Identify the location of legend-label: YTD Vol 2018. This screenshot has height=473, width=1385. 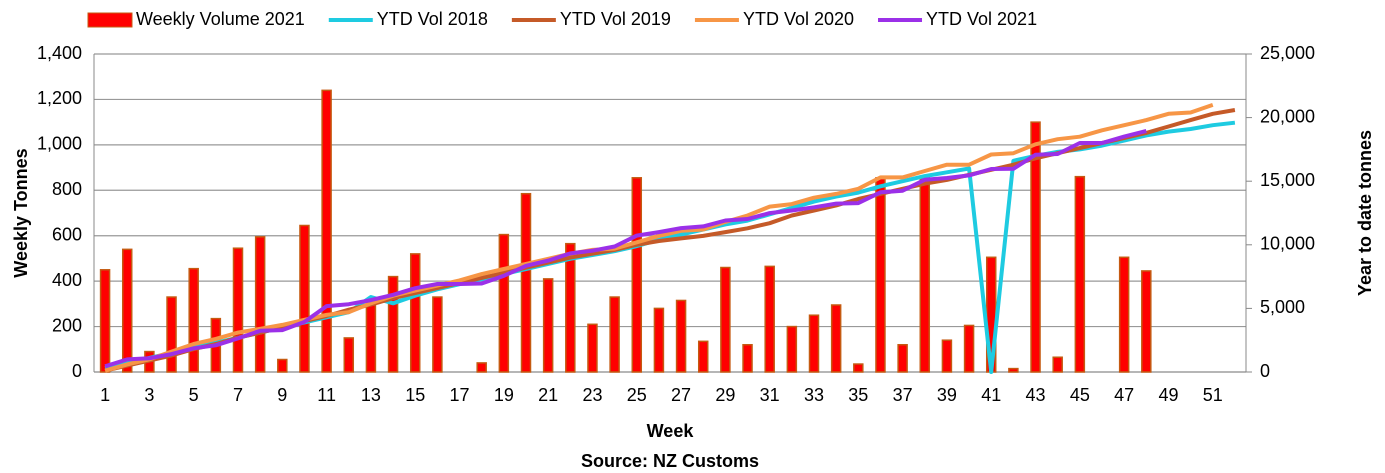
(432, 19).